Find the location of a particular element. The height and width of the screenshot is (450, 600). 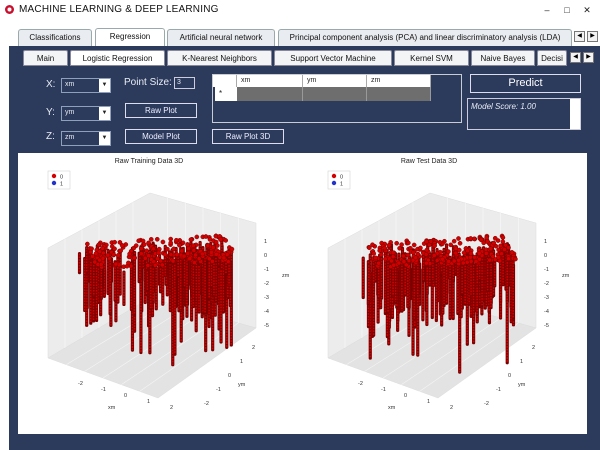

tab-classifications: Classifications is located at coordinates (55, 37).